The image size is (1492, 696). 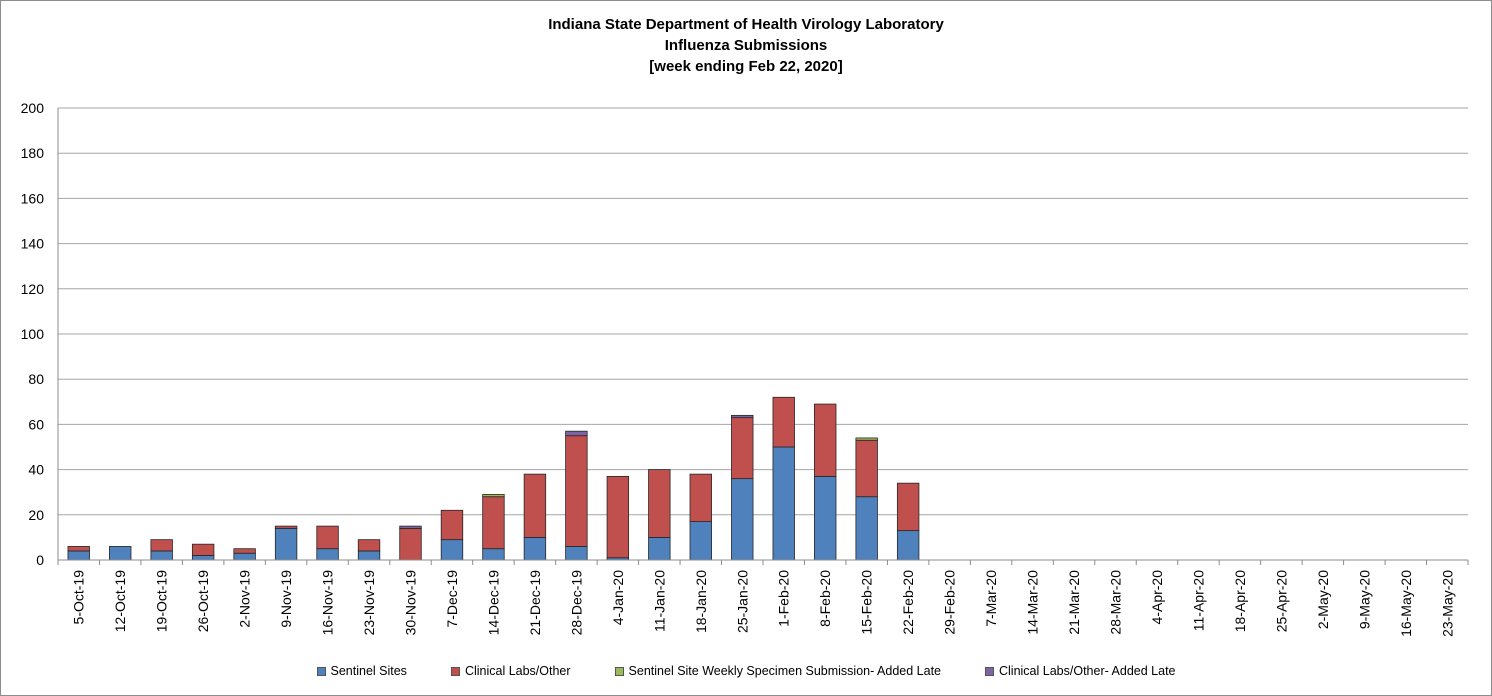 I want to click on x-tick-label: 11-Apr-20, so click(x=1198, y=600).